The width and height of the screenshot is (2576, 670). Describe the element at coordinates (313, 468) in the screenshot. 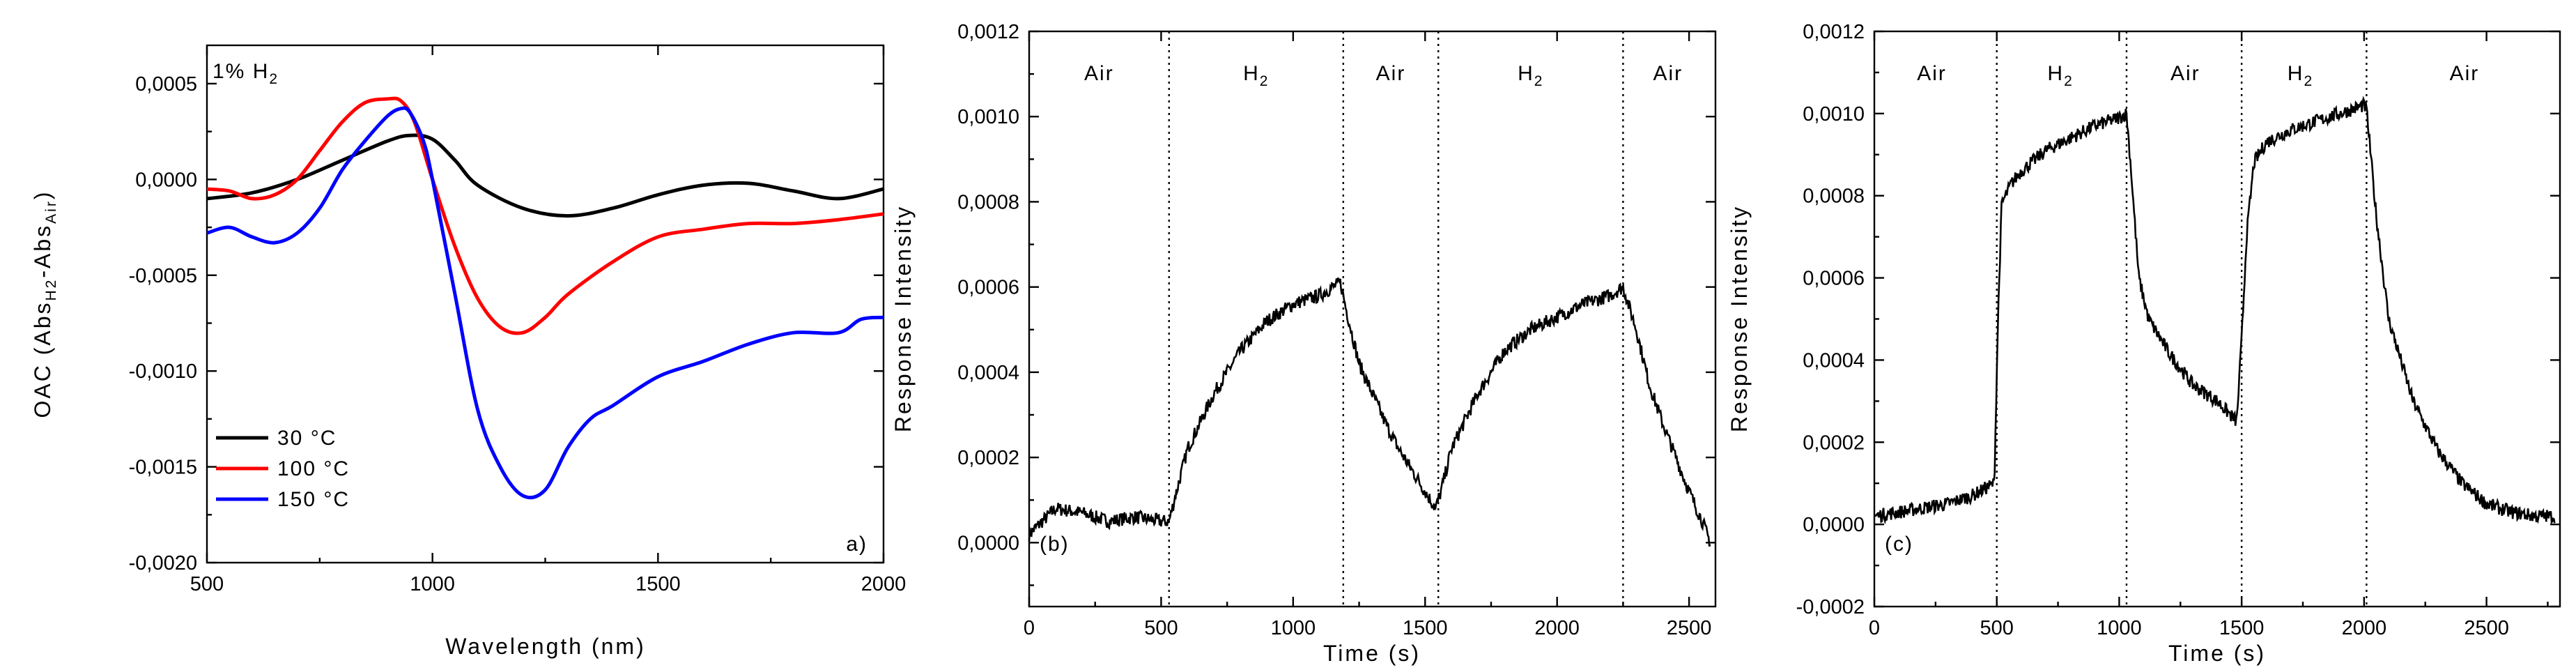

I see `legend-entry: 100 °C` at that location.